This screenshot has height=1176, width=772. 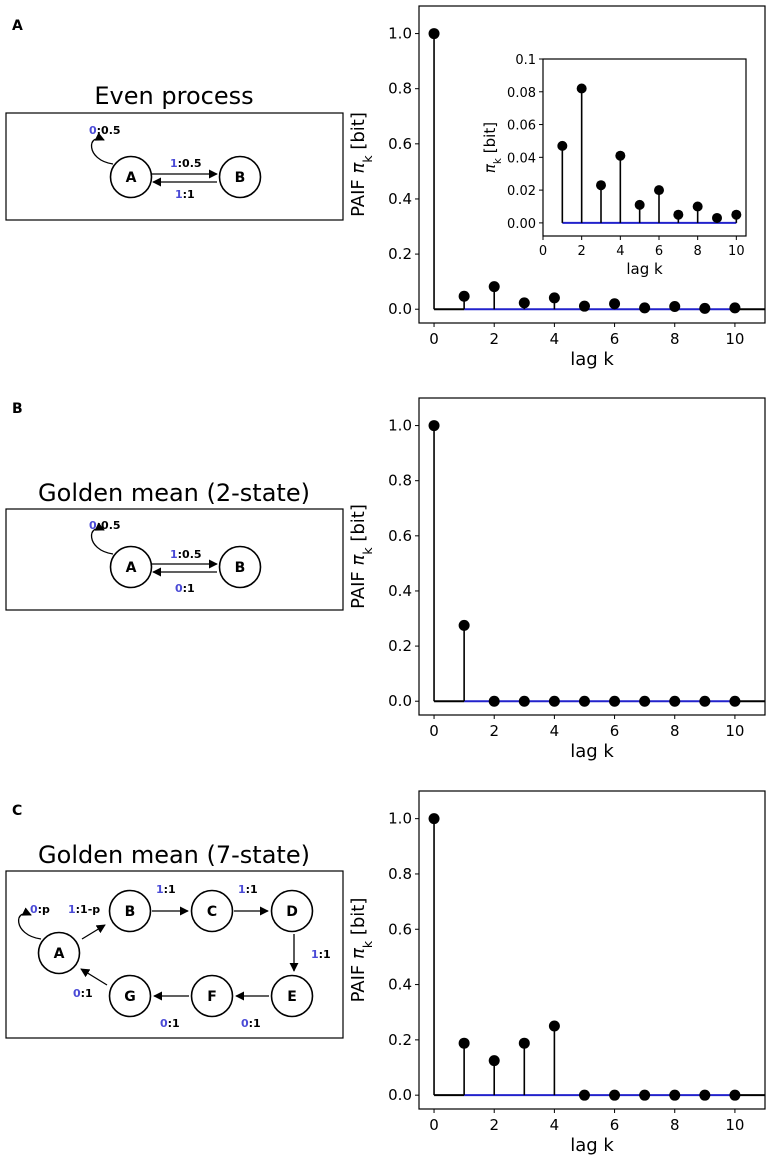 I want to click on diagram-even-process: Even process A B 0:0.5 1:0.5 1:1, so click(x=174, y=151).